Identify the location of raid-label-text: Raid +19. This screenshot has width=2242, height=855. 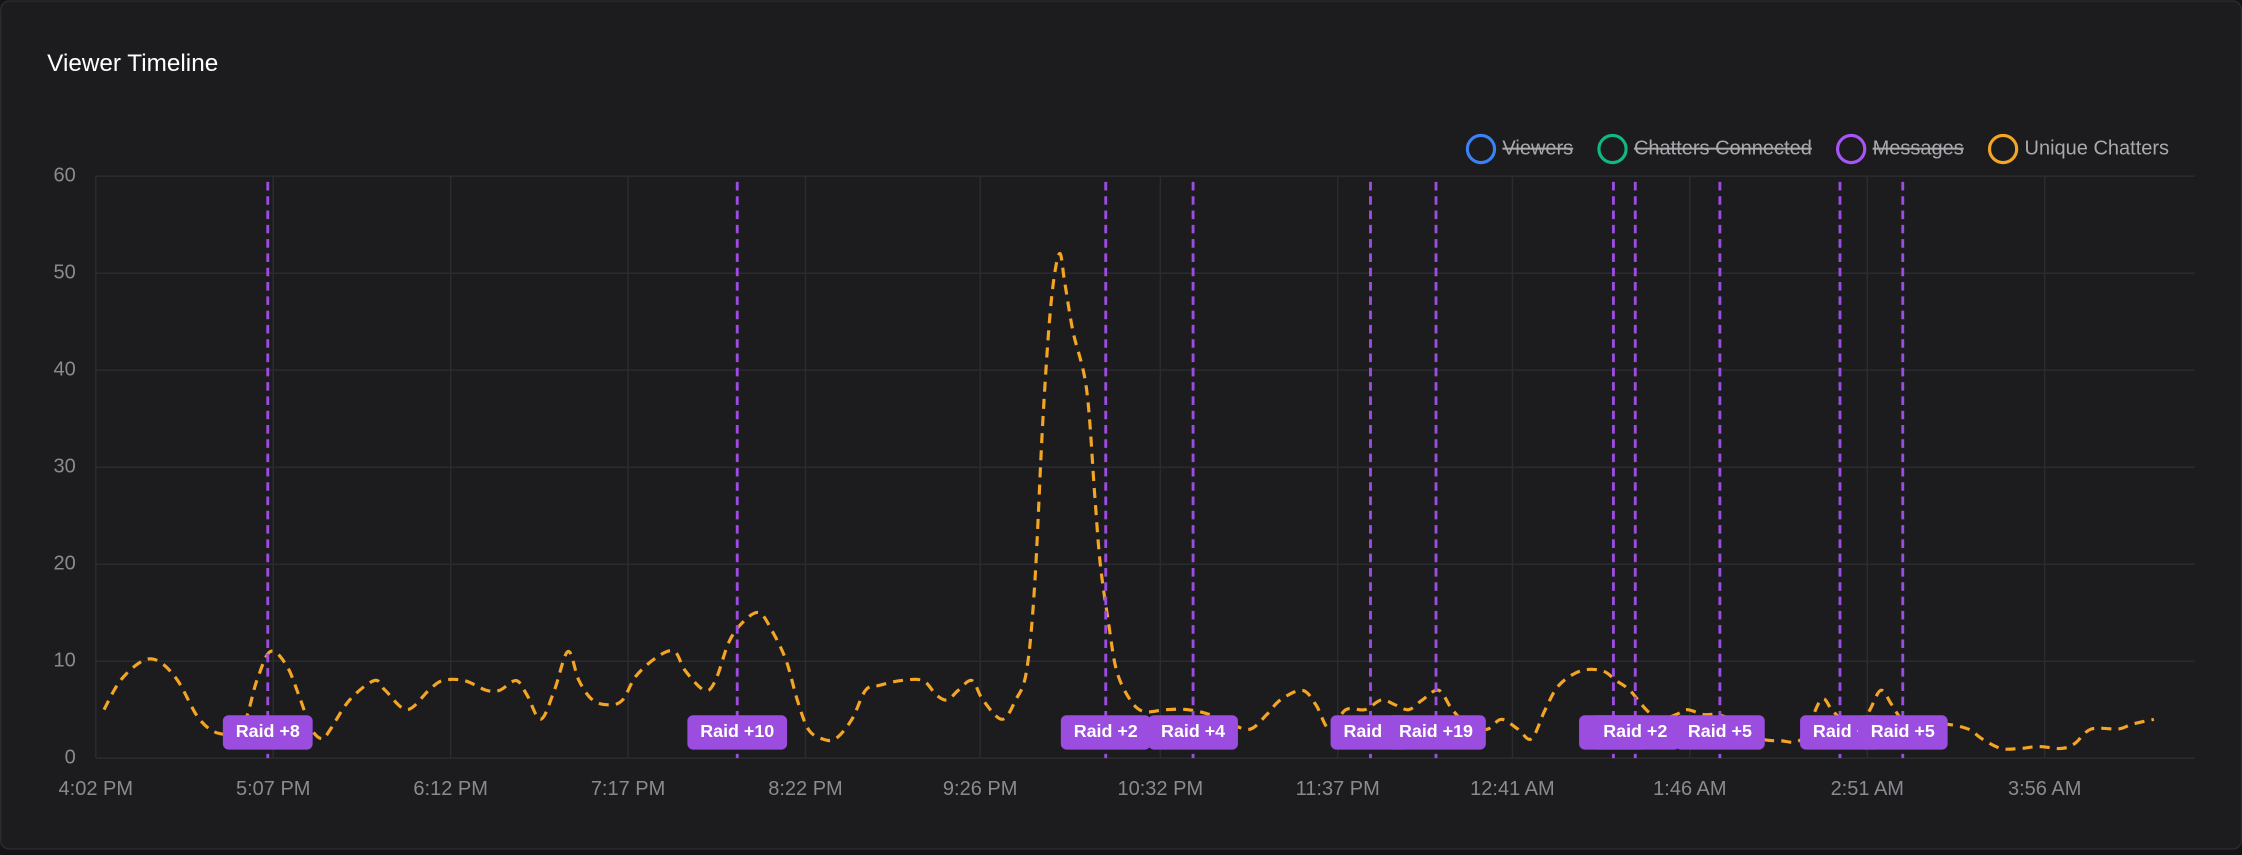
(1436, 731).